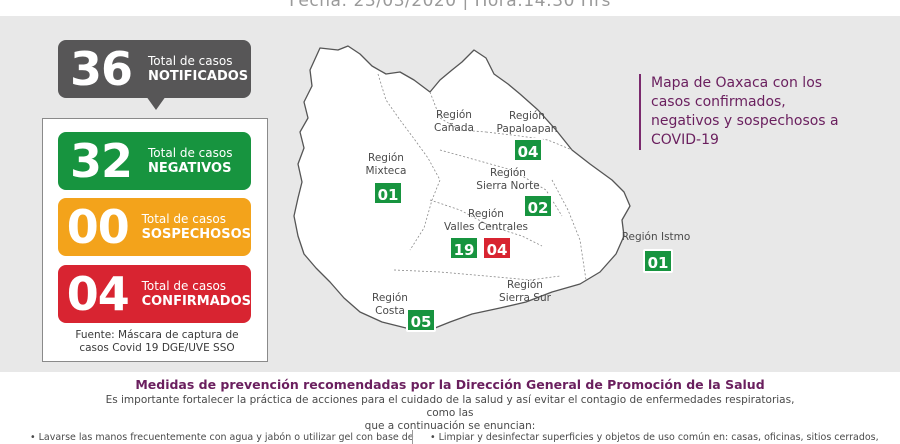 The height and width of the screenshot is (444, 900). I want to click on region-label-istmo: Región Istmo, so click(656, 237).